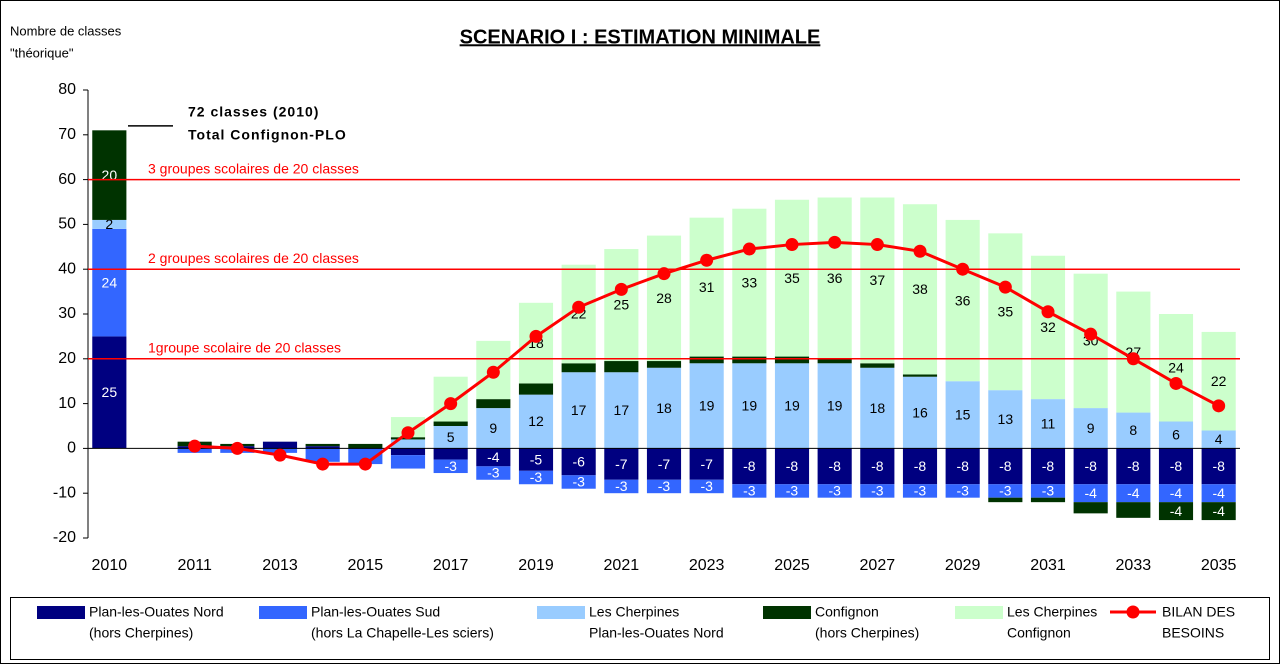 The height and width of the screenshot is (664, 1280). I want to click on data-label: 24, so click(110, 282).